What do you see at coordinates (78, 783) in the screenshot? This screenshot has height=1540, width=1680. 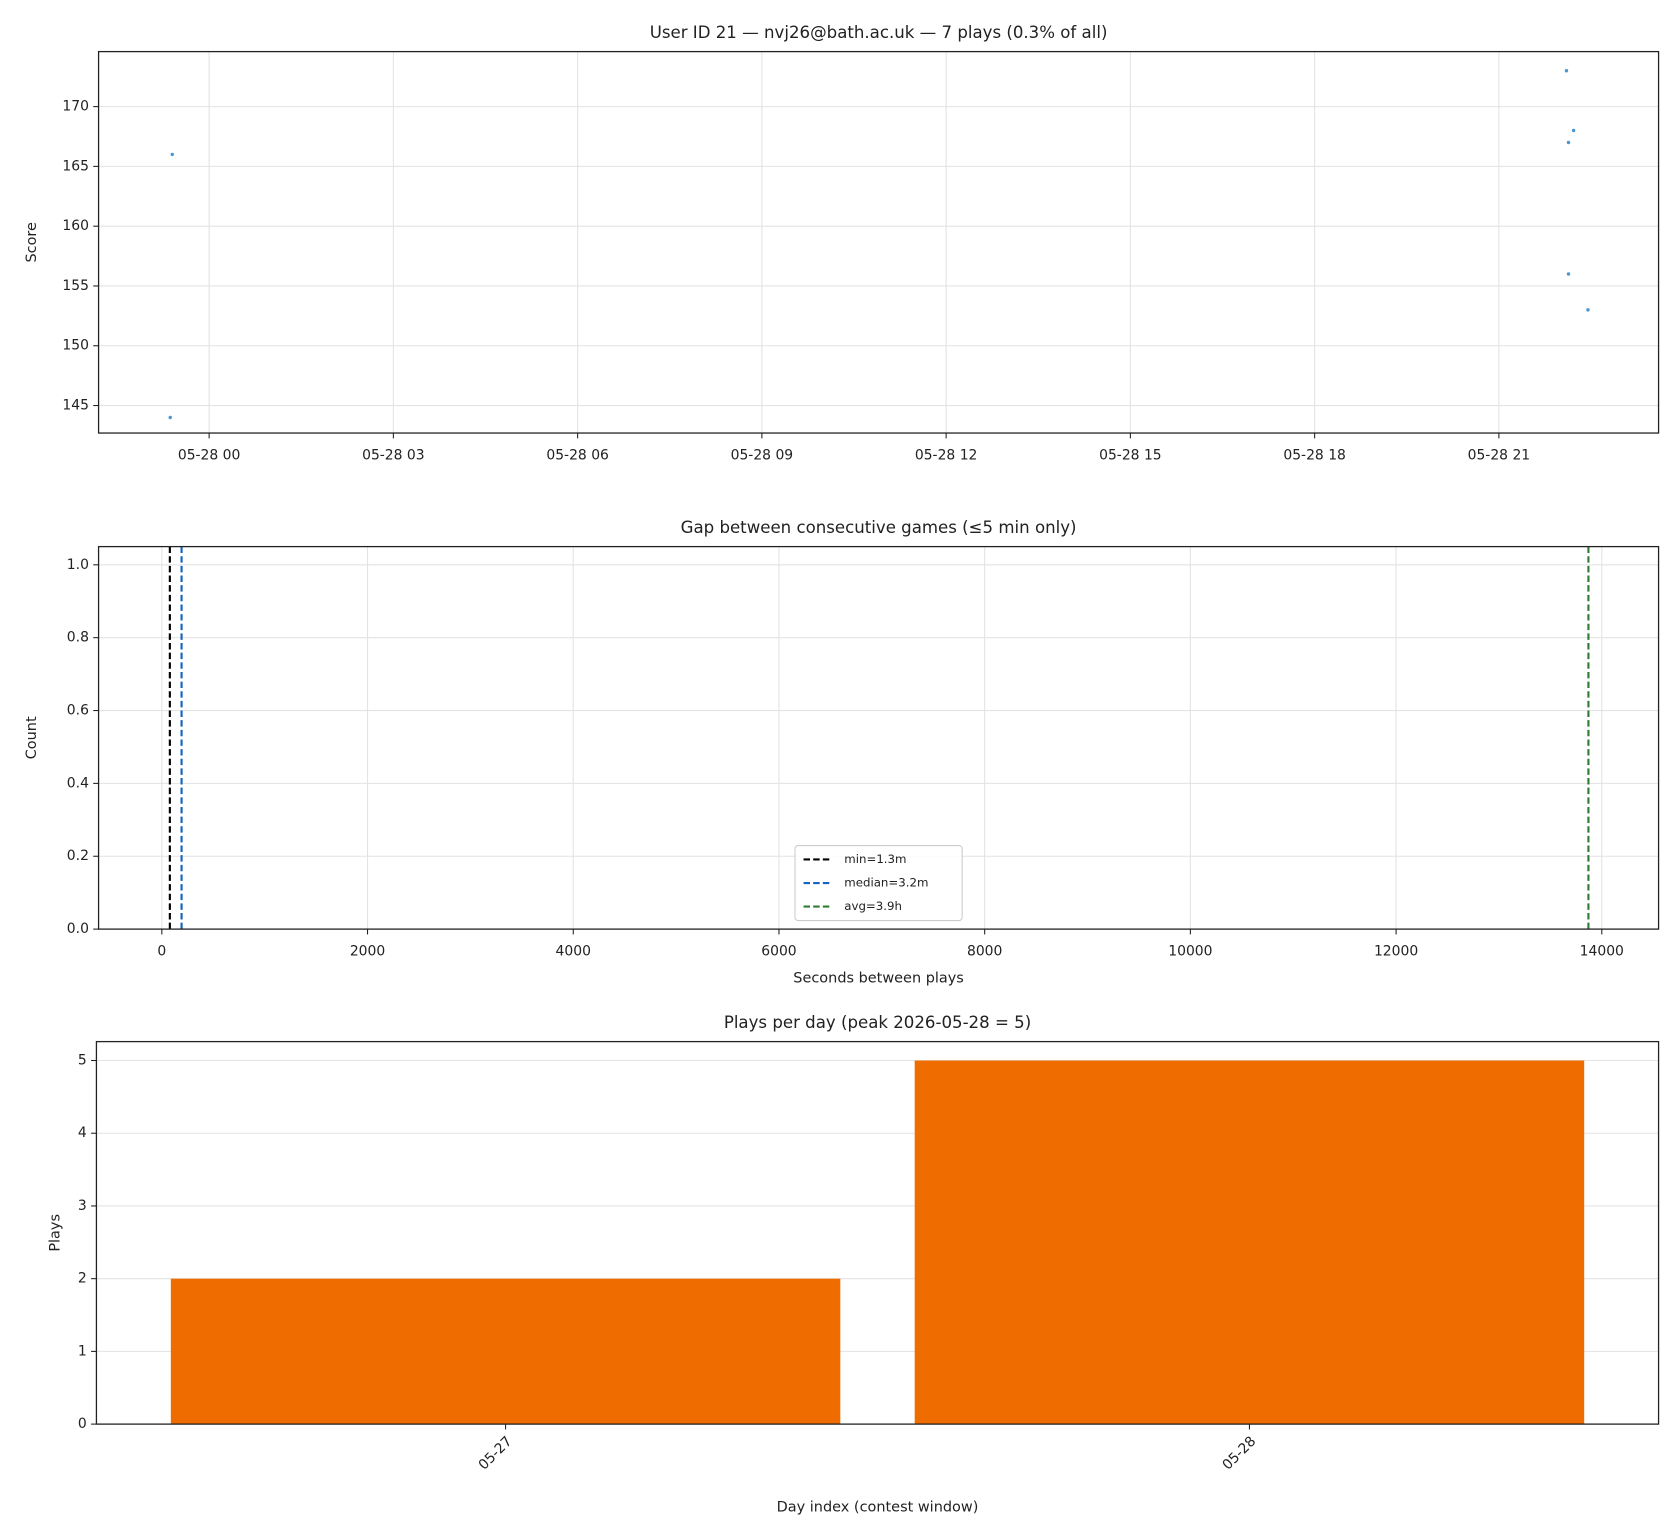 I see `y-tick-label: 0.4` at bounding box center [78, 783].